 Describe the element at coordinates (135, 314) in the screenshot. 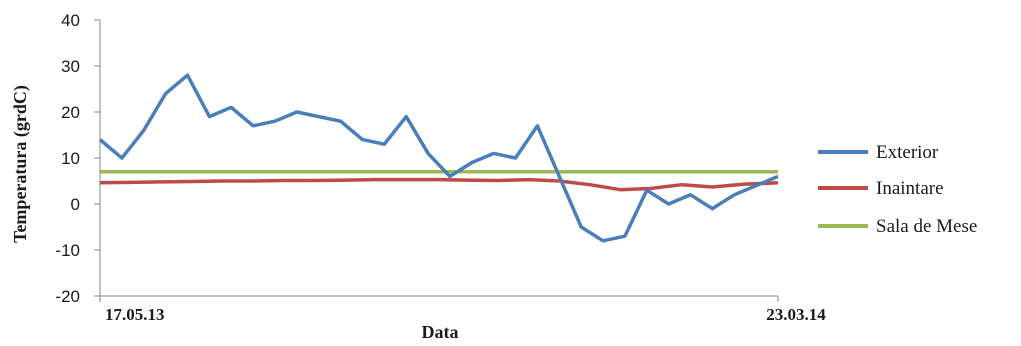

I see `x-tick-label: 17.05.13` at that location.